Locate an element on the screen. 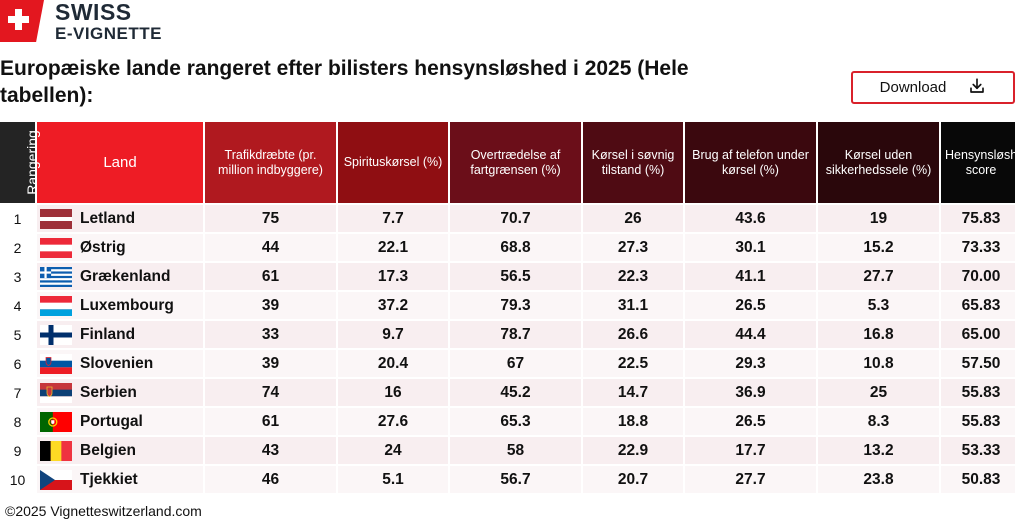 The width and height of the screenshot is (1015, 520). column-header-drowsy-driving: Kørsel i søvnig tilstand (%) is located at coordinates (633, 162).